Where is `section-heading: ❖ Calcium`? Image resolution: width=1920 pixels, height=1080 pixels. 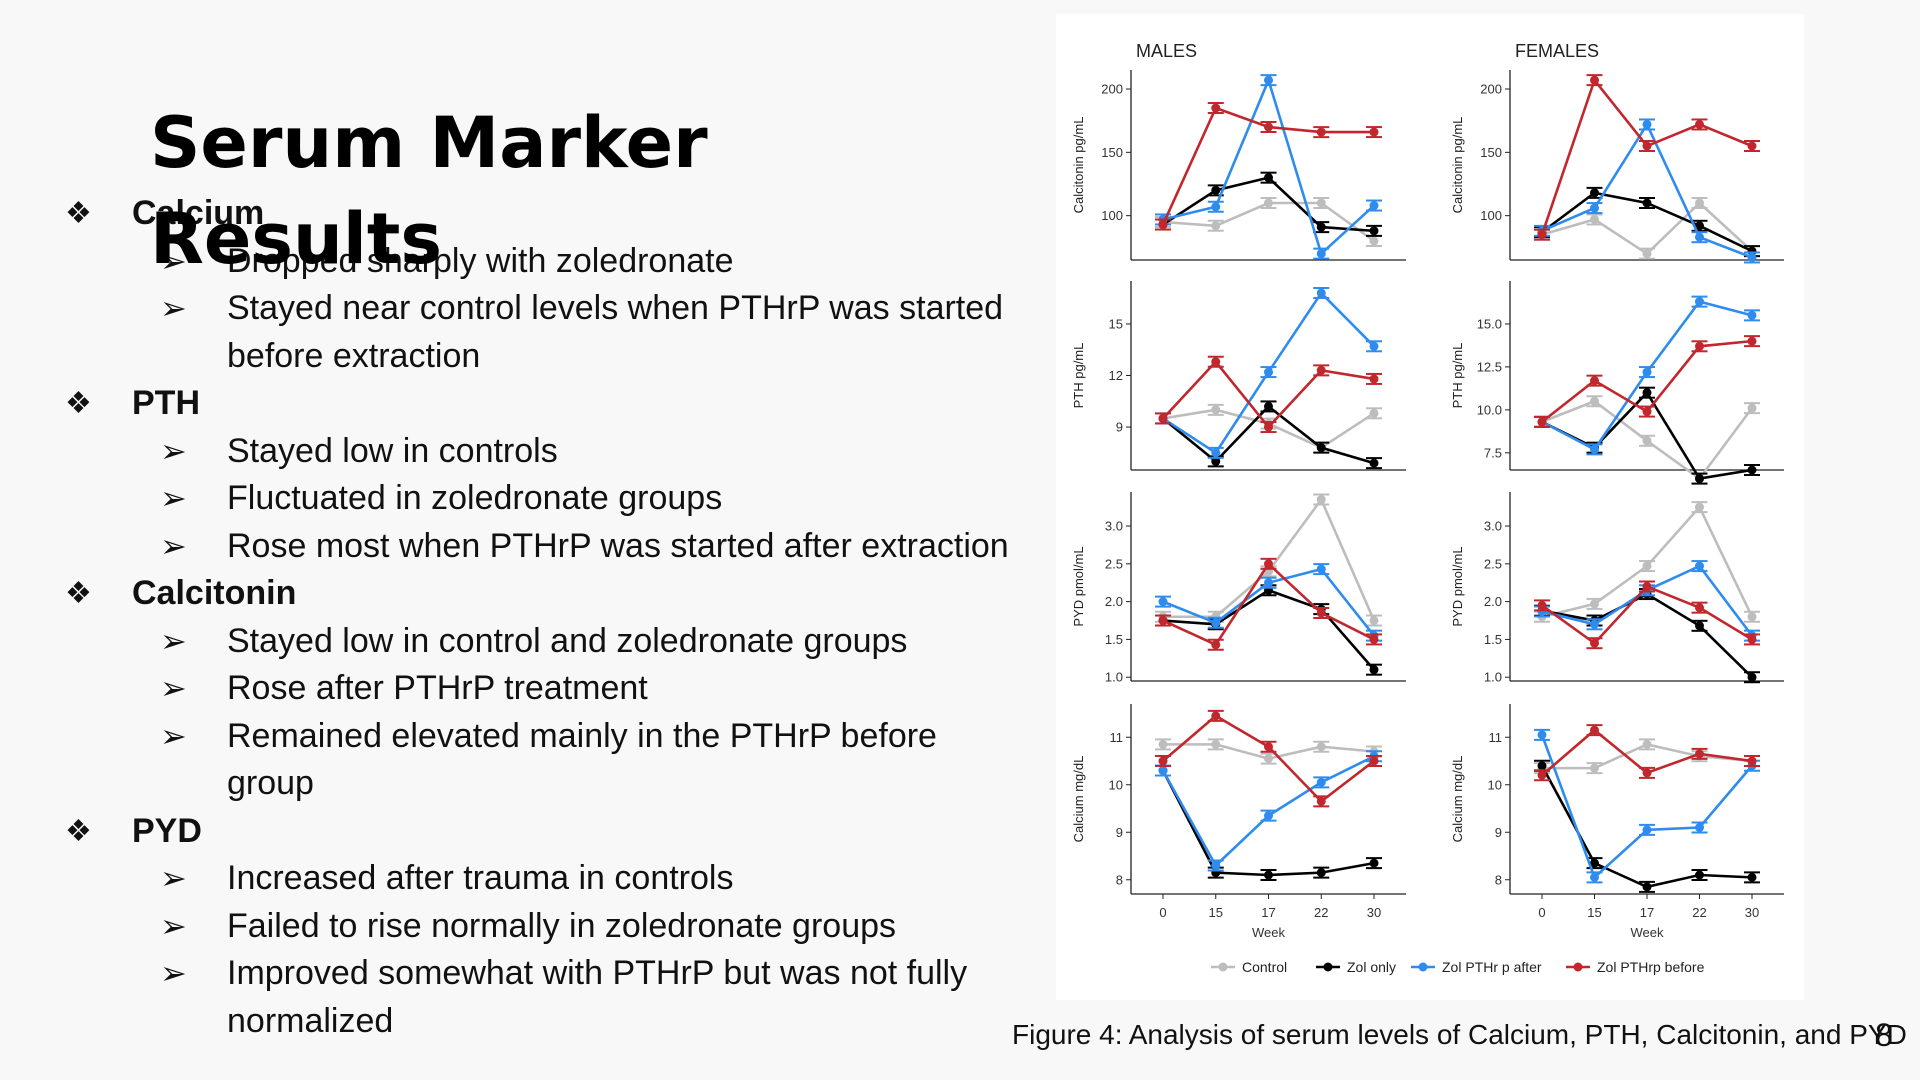 section-heading: ❖ Calcium is located at coordinates (540, 214).